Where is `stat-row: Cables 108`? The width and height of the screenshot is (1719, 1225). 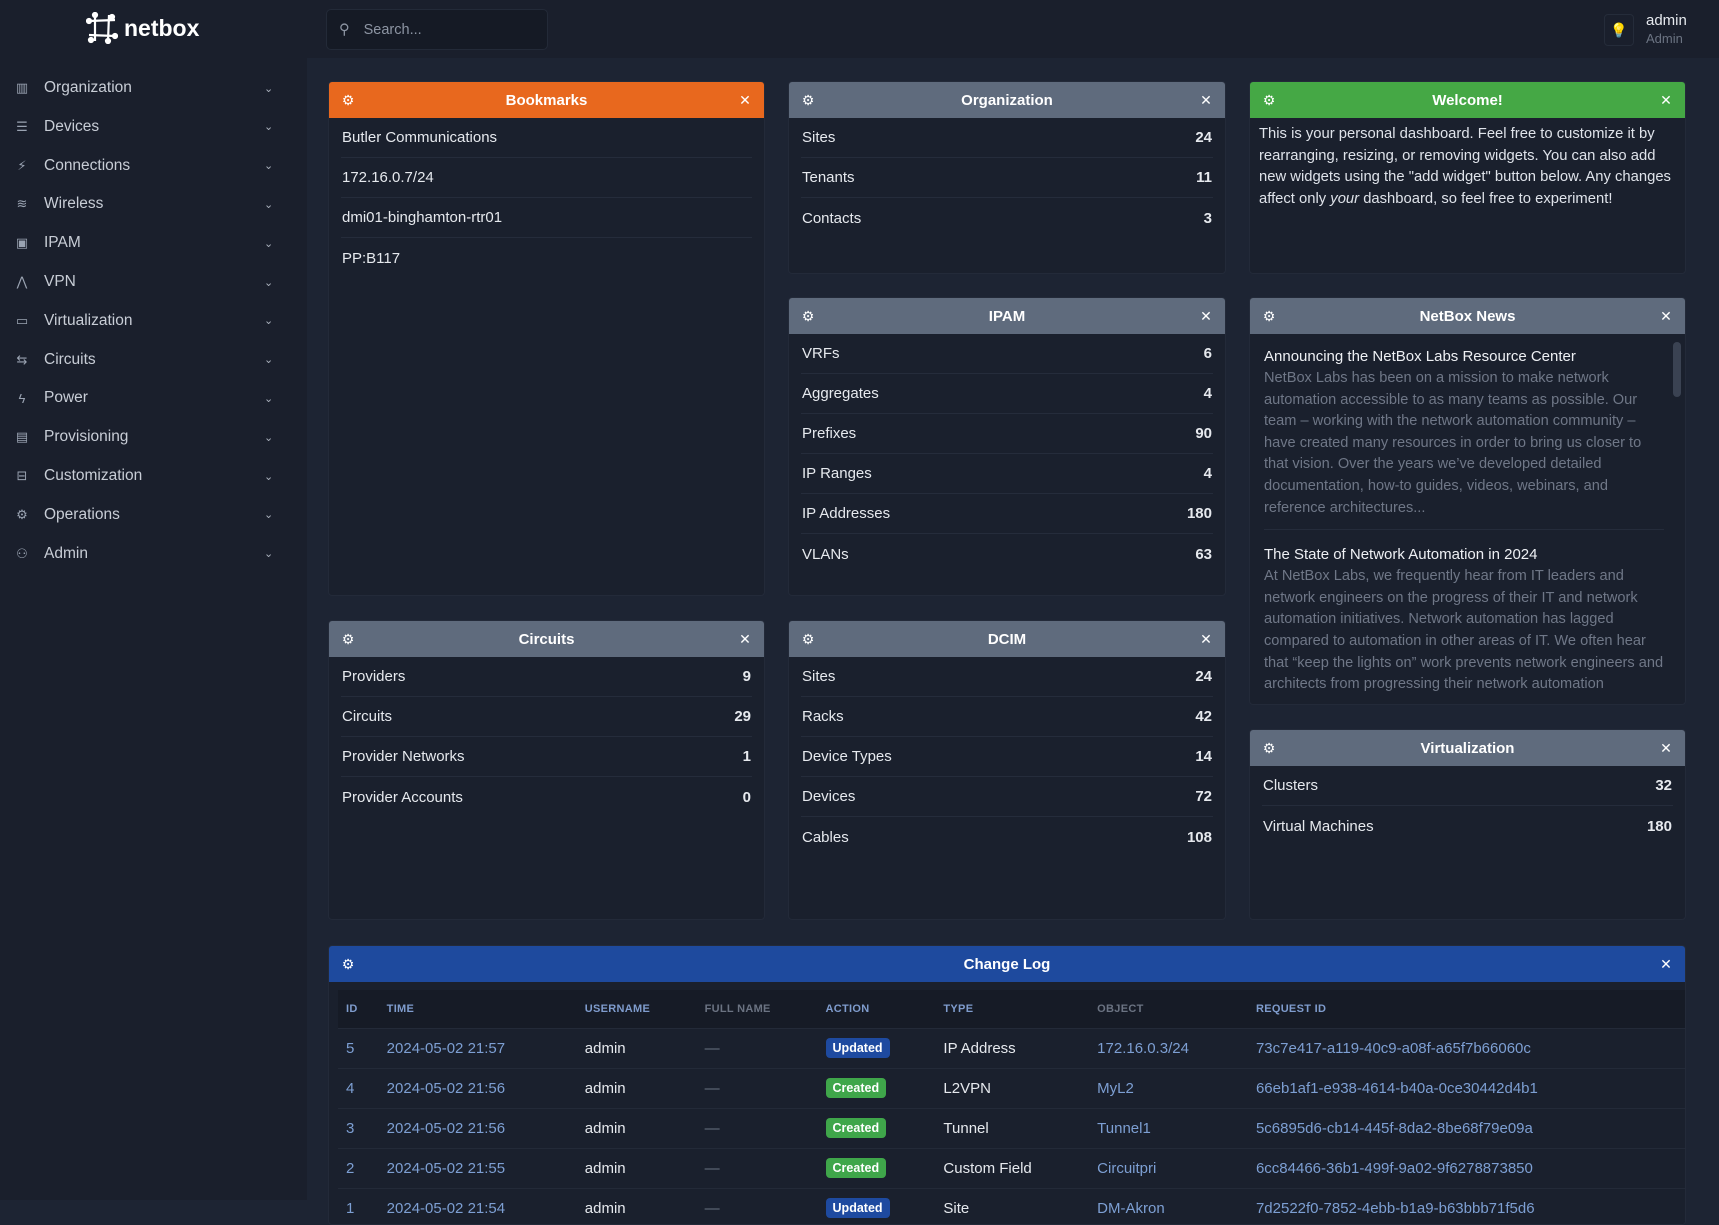
stat-row: Cables 108 is located at coordinates (1007, 837).